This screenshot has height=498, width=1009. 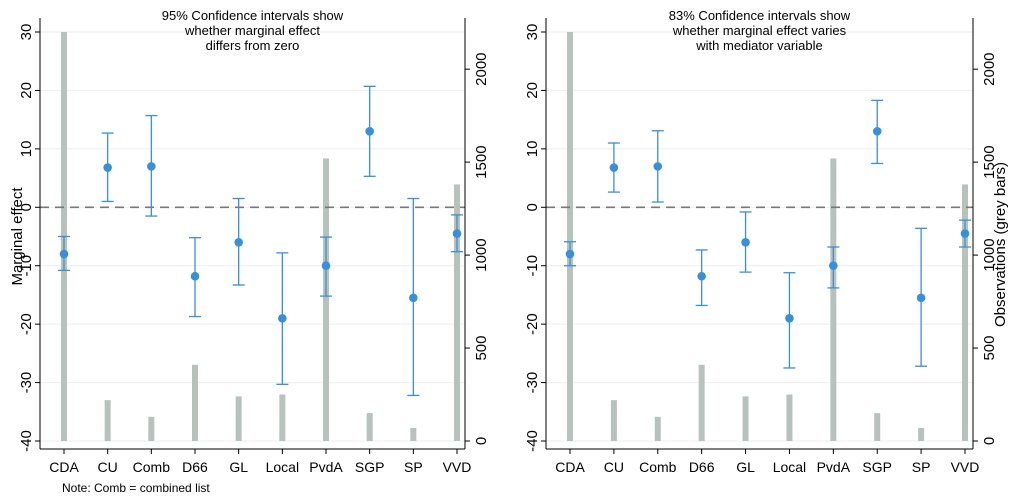 What do you see at coordinates (253, 15) in the screenshot?
I see `chart-title-line: 95% Confidence intervals show` at bounding box center [253, 15].